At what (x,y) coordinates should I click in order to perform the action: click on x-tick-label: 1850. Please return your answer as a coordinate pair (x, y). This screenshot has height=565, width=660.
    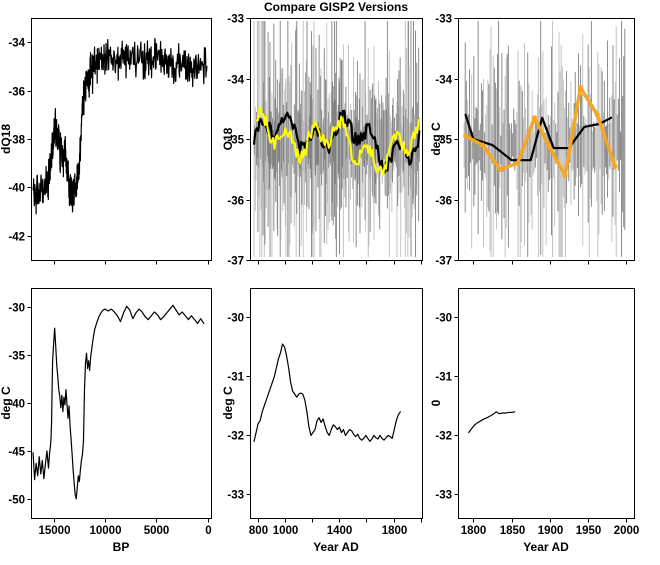
    Looking at the image, I should click on (513, 531).